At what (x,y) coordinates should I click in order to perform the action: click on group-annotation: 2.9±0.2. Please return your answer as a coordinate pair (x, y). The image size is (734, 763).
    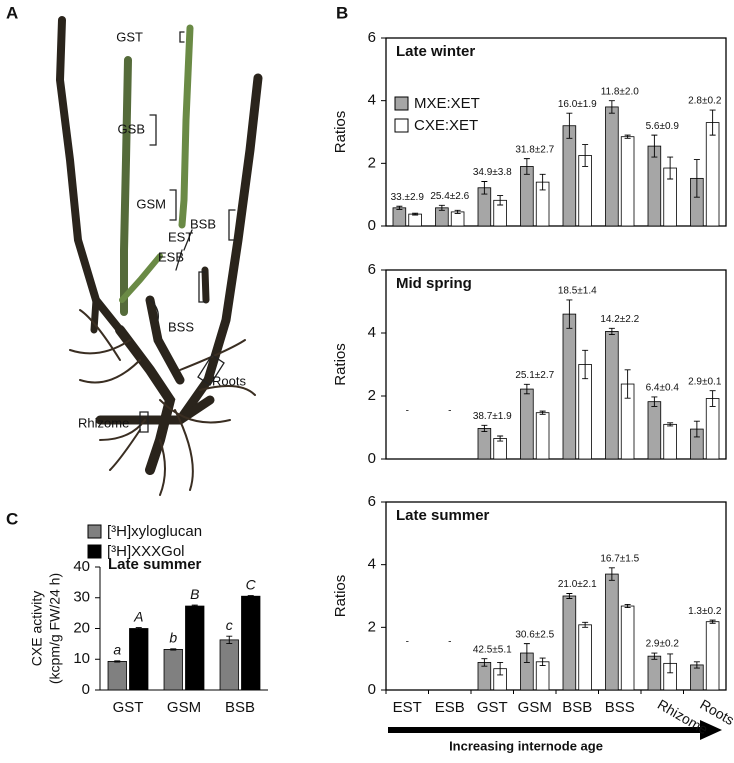
    Looking at the image, I should click on (663, 644).